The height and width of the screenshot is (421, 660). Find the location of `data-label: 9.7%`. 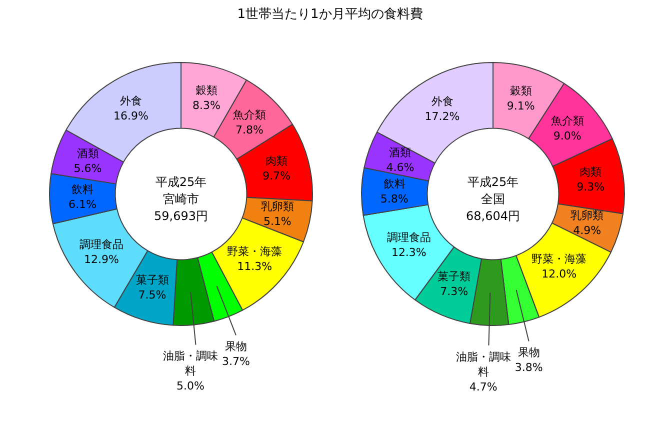

data-label: 9.7% is located at coordinates (276, 176).